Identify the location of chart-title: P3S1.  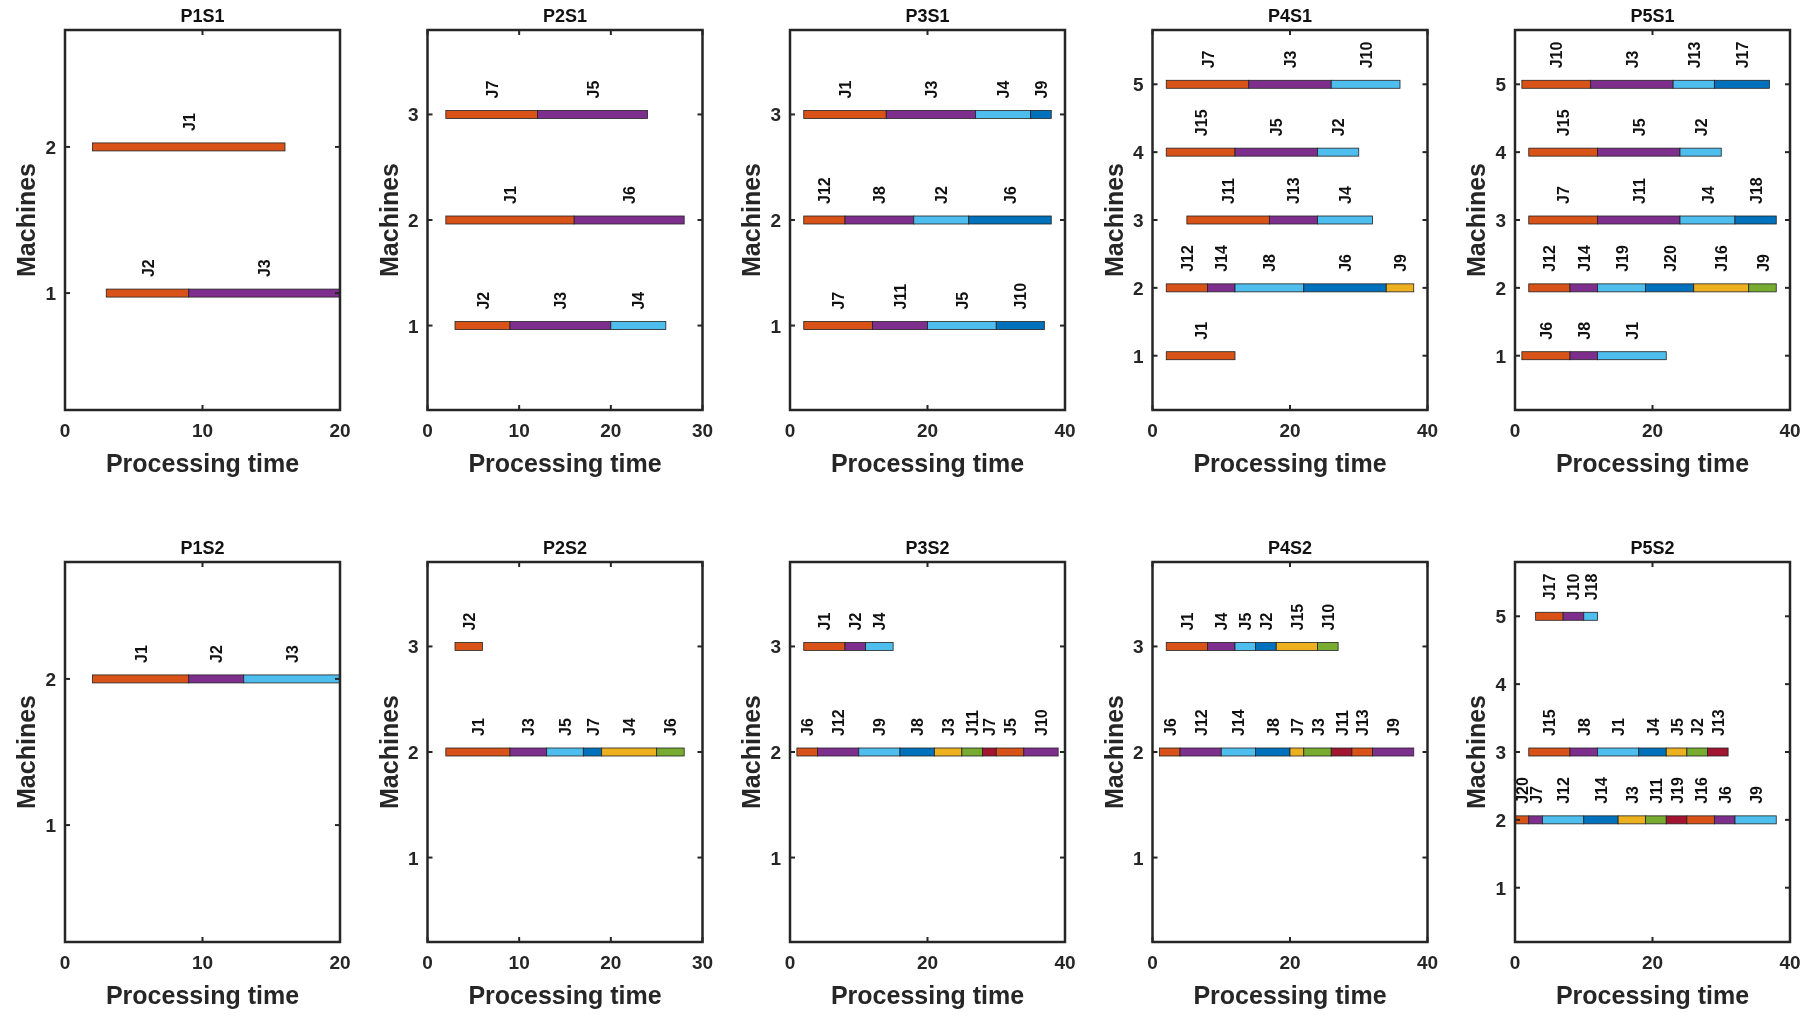
(927, 16).